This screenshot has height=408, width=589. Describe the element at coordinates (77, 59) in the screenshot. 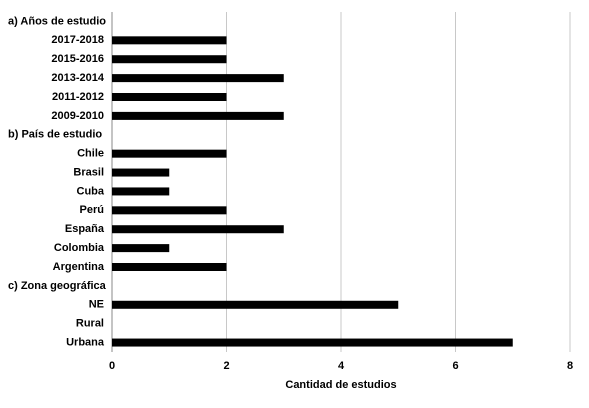

I see `y-tick-label: 2015-2016` at that location.